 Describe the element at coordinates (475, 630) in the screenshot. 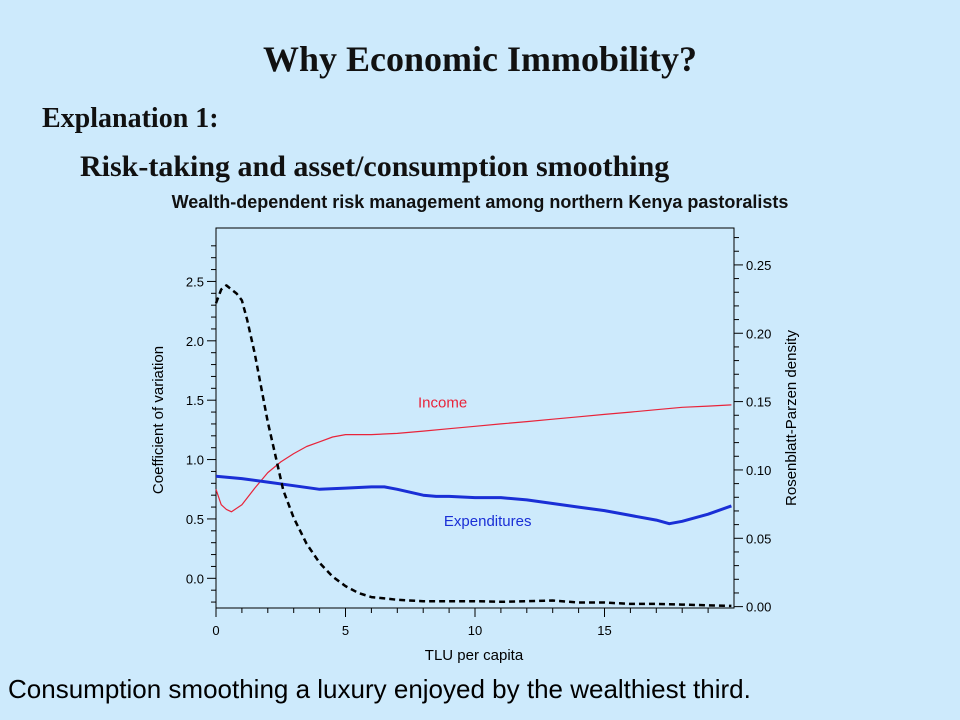

I see `x-tick-label: 10` at that location.